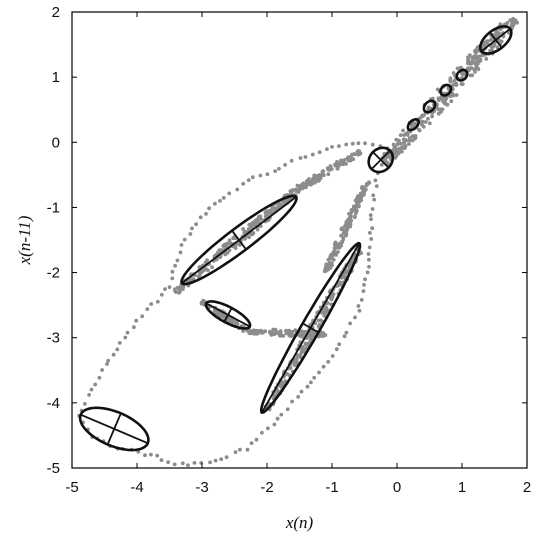 Image resolution: width=542 pixels, height=540 pixels. What do you see at coordinates (299, 522) in the screenshot?
I see `x-axis-label: x(n)` at bounding box center [299, 522].